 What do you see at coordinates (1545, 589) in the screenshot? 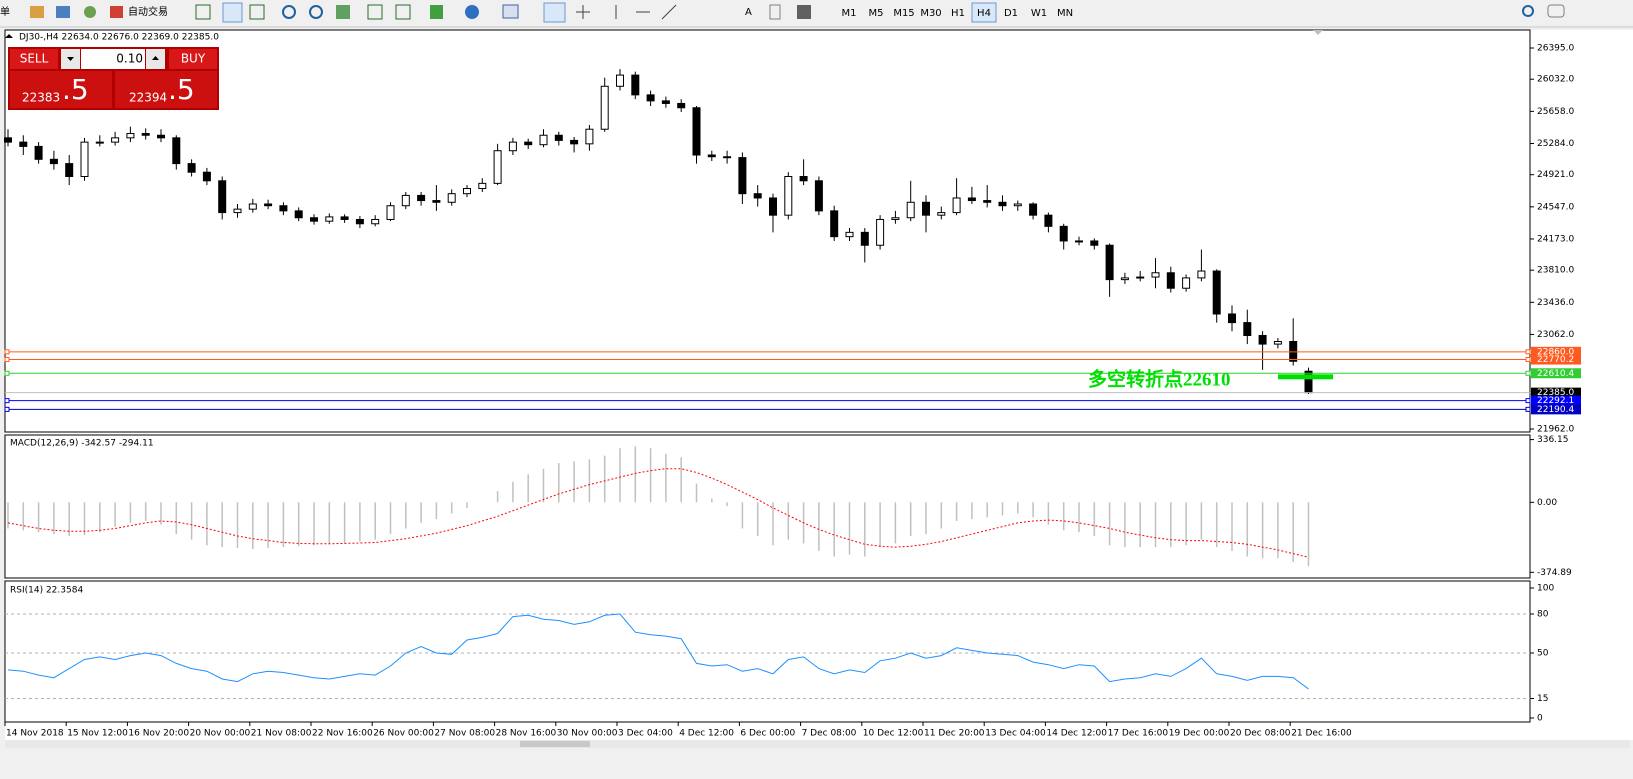
I see `y-tick-label: 100` at bounding box center [1545, 589].